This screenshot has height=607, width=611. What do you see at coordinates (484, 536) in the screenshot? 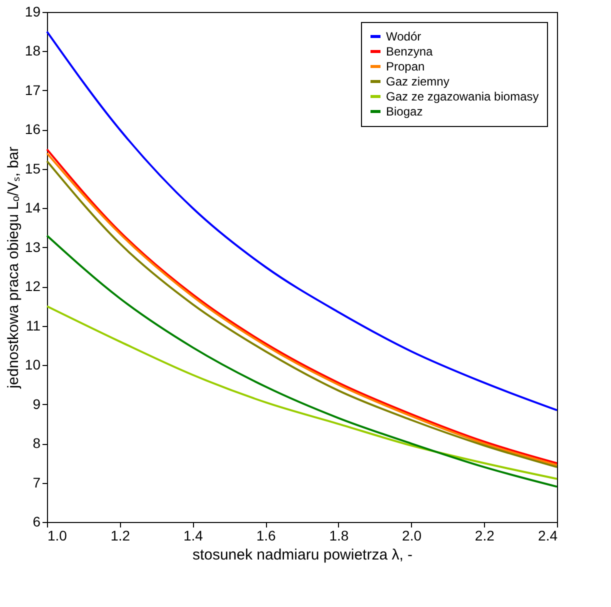
I see `x-tick-label: 2.2` at bounding box center [484, 536].